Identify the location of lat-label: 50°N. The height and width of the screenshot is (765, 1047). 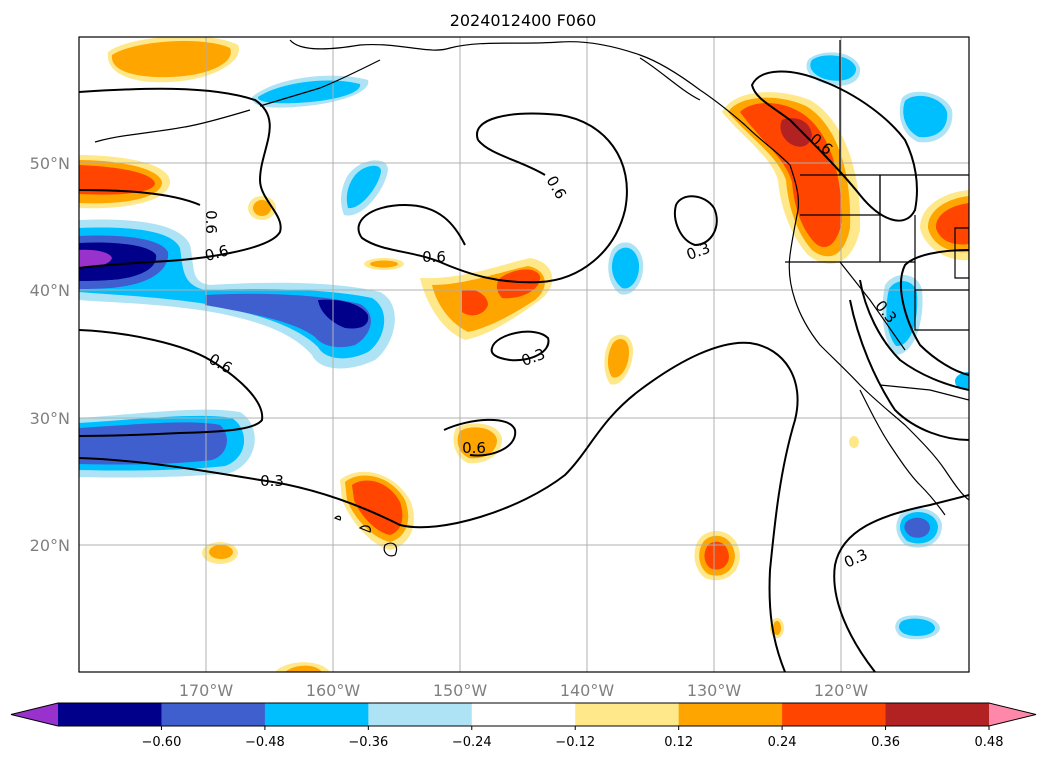
(50, 163).